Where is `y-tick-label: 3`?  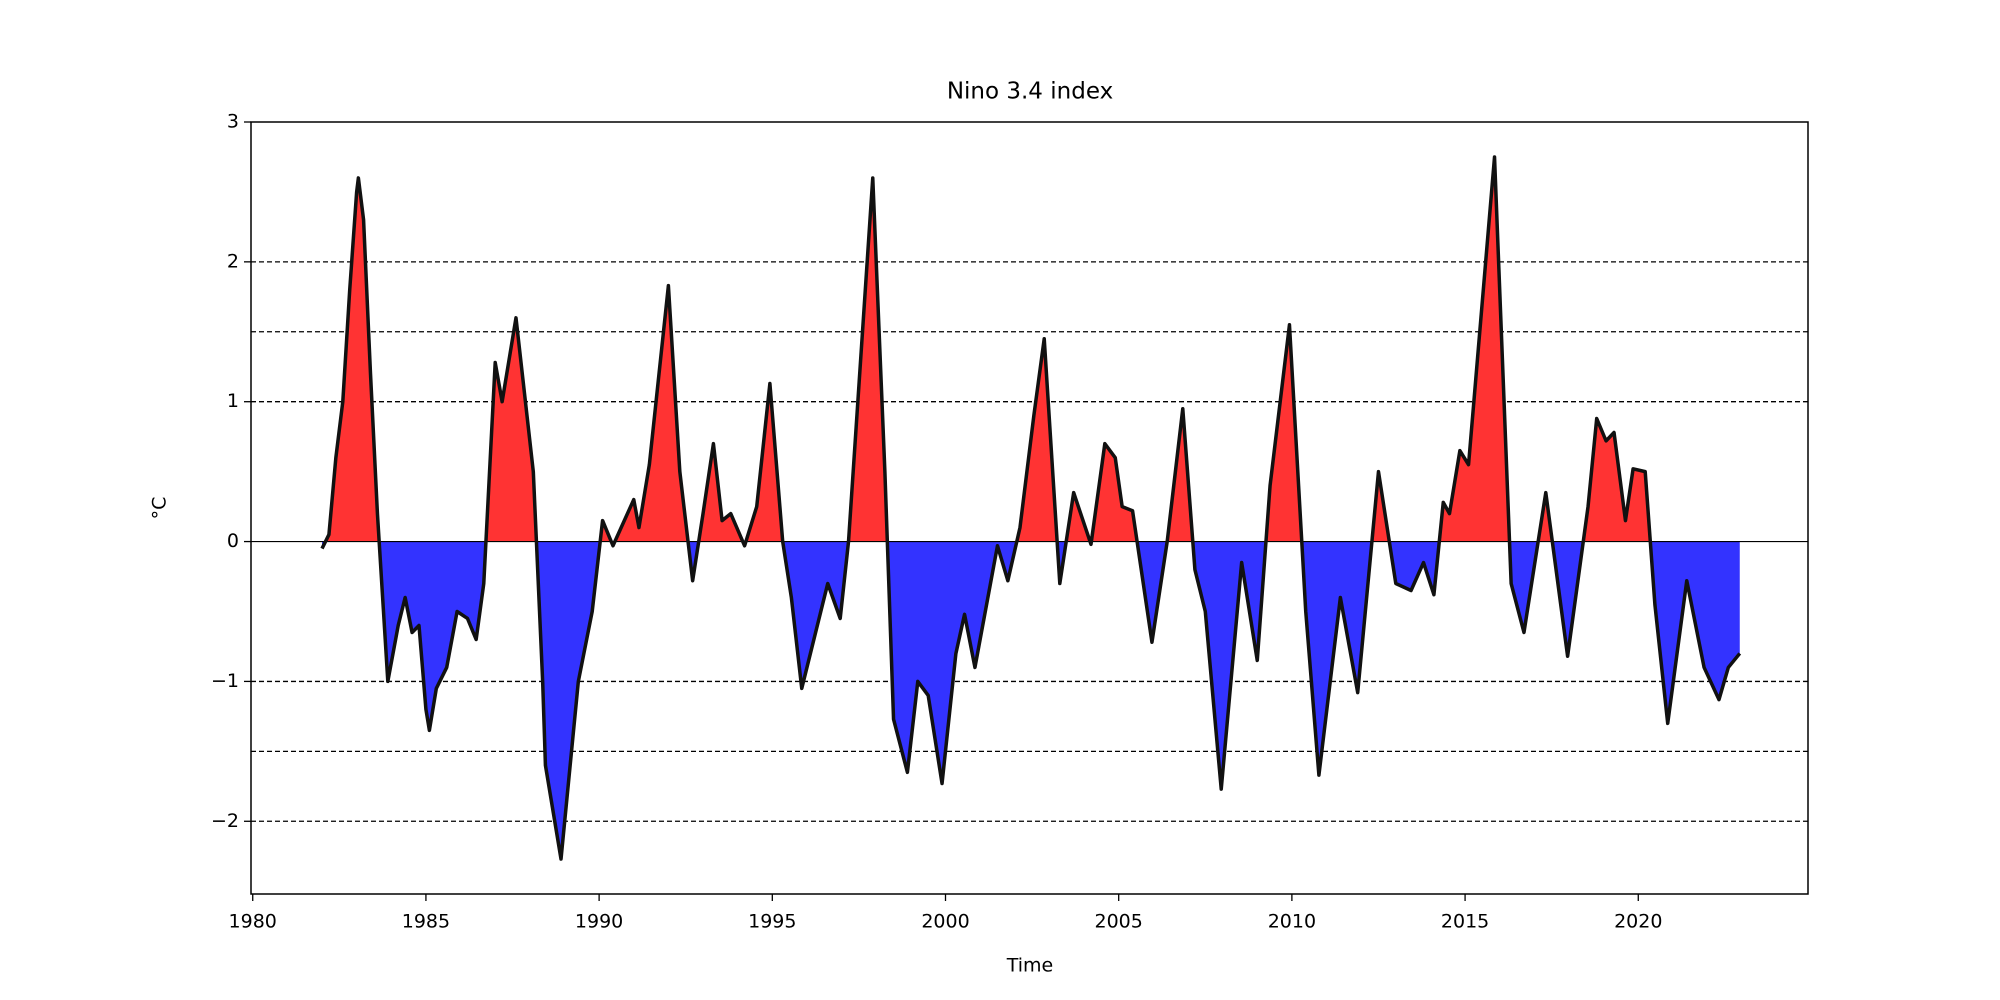
y-tick-label: 3 is located at coordinates (233, 122).